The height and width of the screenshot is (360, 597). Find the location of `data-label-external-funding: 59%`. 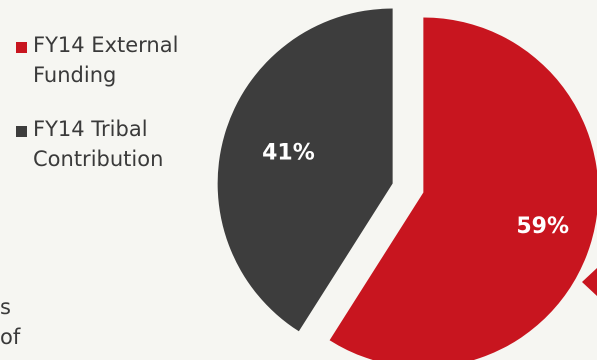

data-label-external-funding: 59% is located at coordinates (542, 226).